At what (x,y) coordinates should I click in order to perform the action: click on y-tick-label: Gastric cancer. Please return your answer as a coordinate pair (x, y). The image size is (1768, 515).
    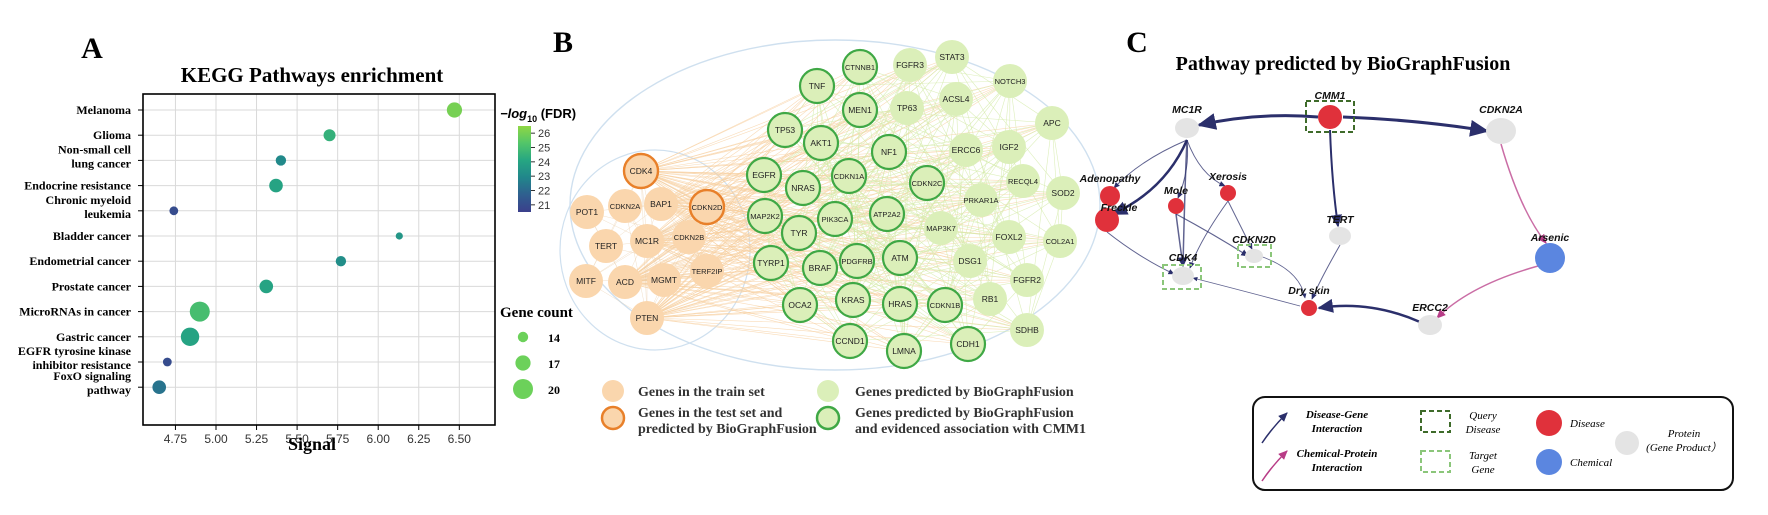
    Looking at the image, I should click on (94, 337).